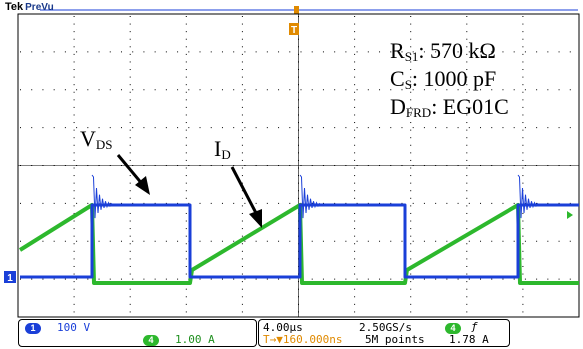  Describe the element at coordinates (151, 340) in the screenshot. I see `ch4-badge: 4` at that location.